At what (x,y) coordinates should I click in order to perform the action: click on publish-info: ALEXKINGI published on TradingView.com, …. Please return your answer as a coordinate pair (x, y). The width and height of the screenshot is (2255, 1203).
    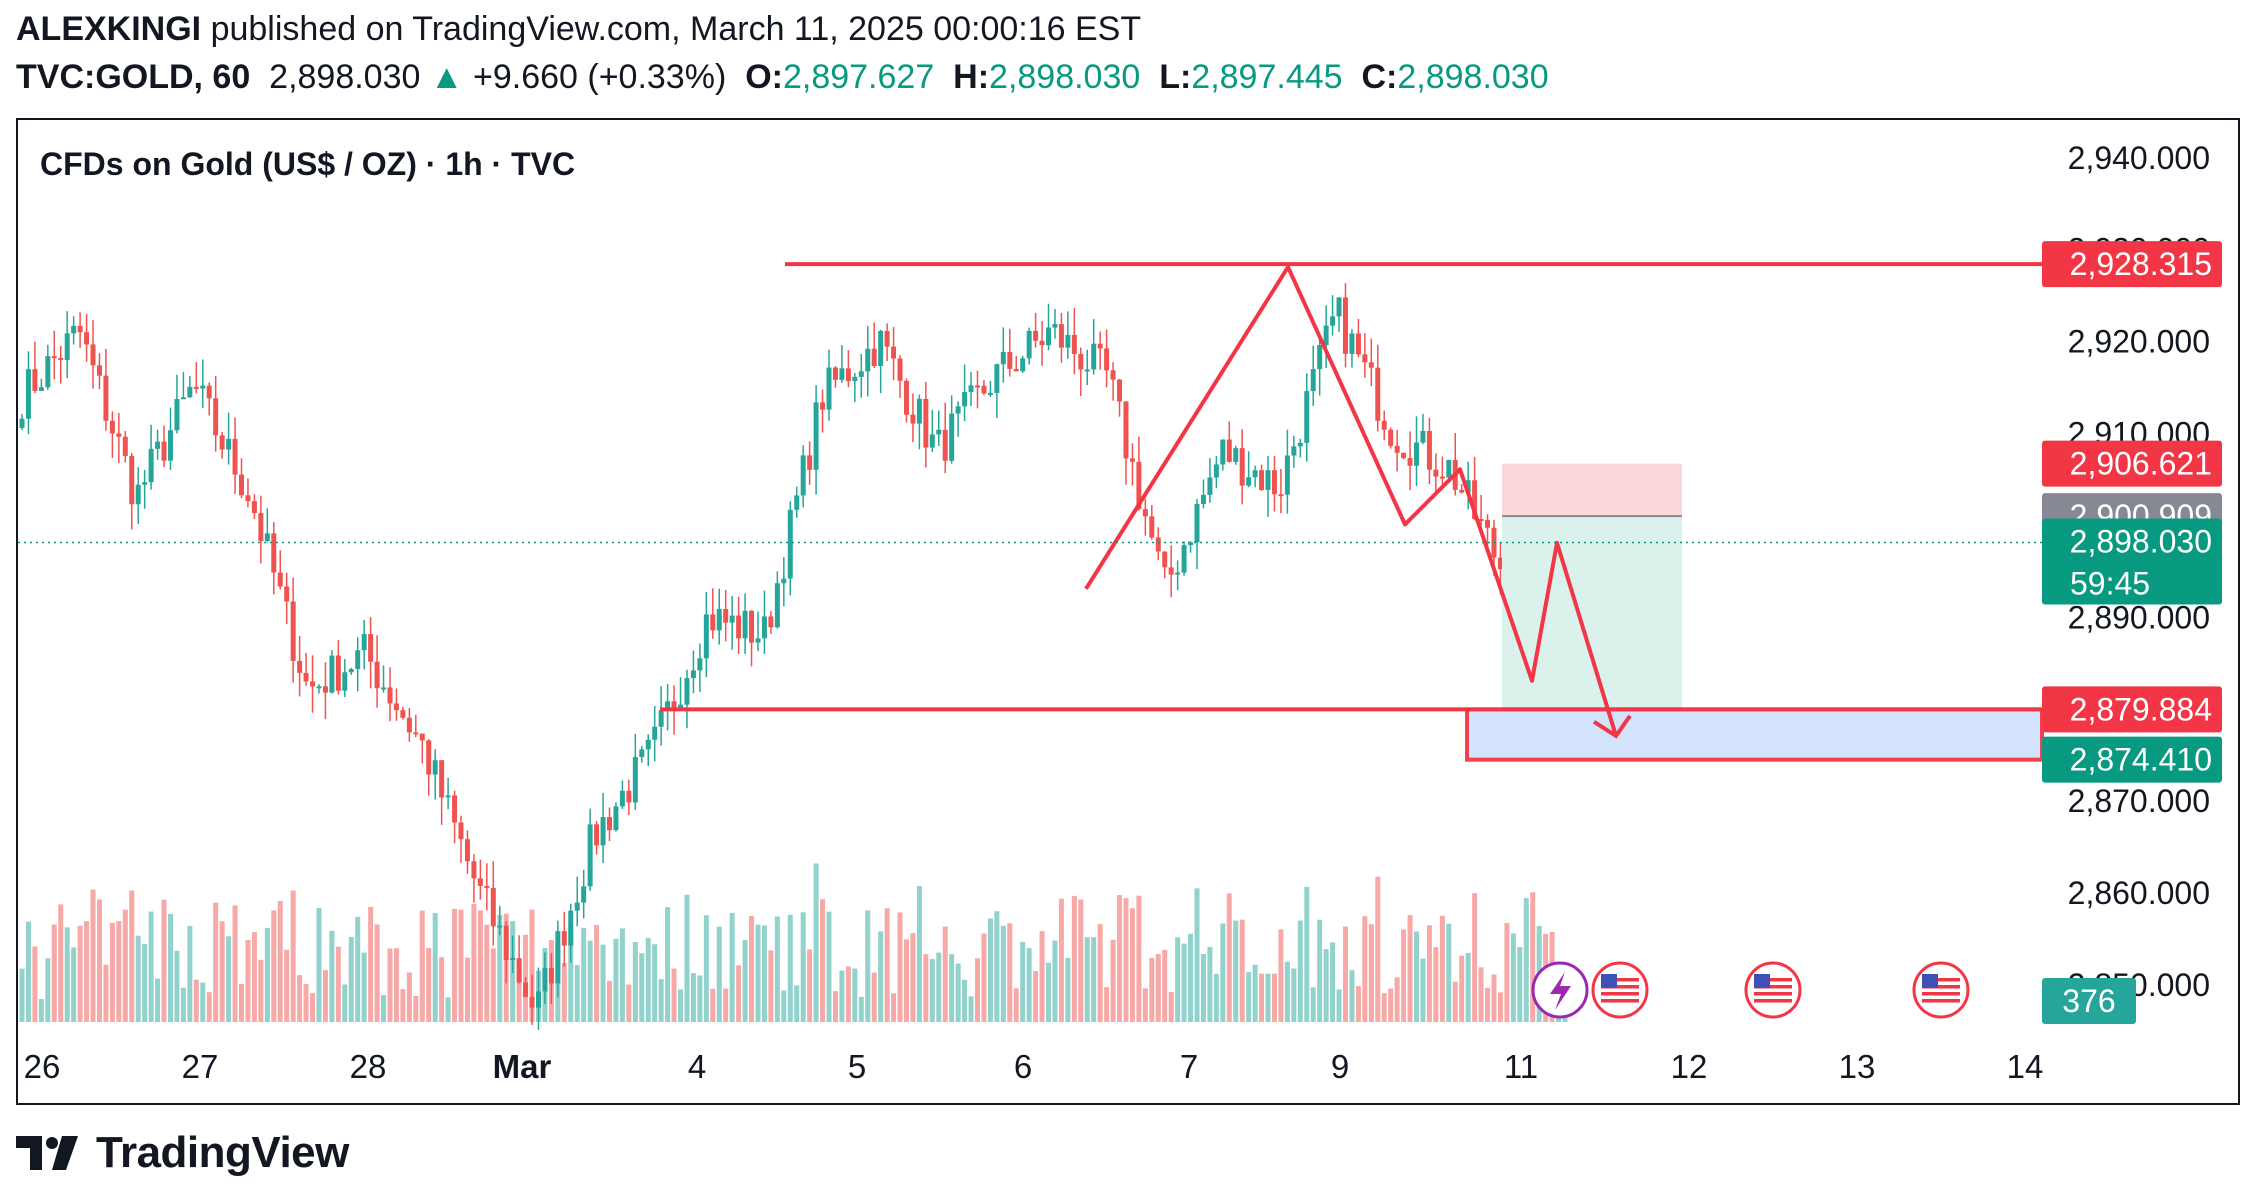
    Looking at the image, I should click on (578, 29).